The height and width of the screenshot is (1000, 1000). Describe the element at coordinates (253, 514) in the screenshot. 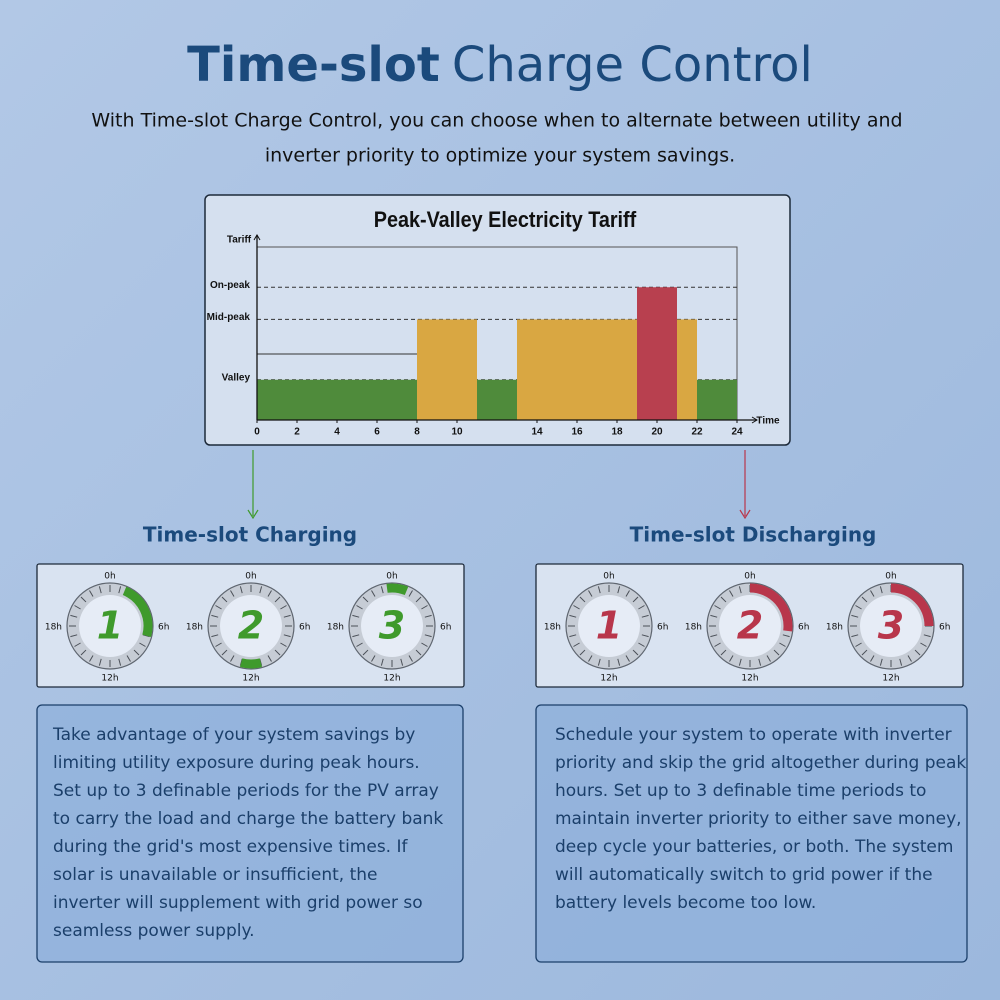

I see `arrow-head` at that location.